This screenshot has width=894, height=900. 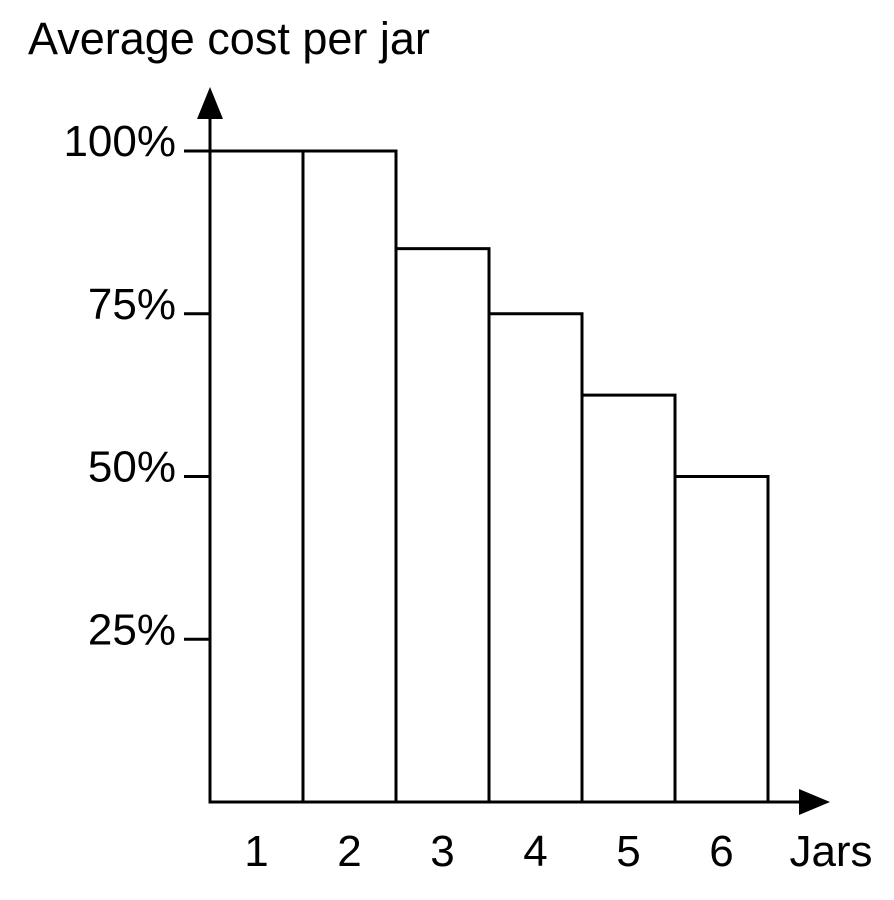 I want to click on x-axis-label: Jars, so click(x=830, y=851).